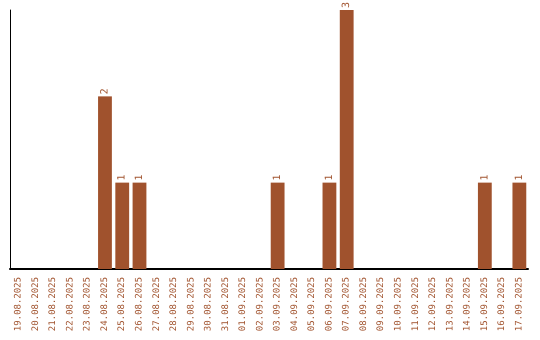  I want to click on x-tick-label: 19.08.2025, so click(19, 304).